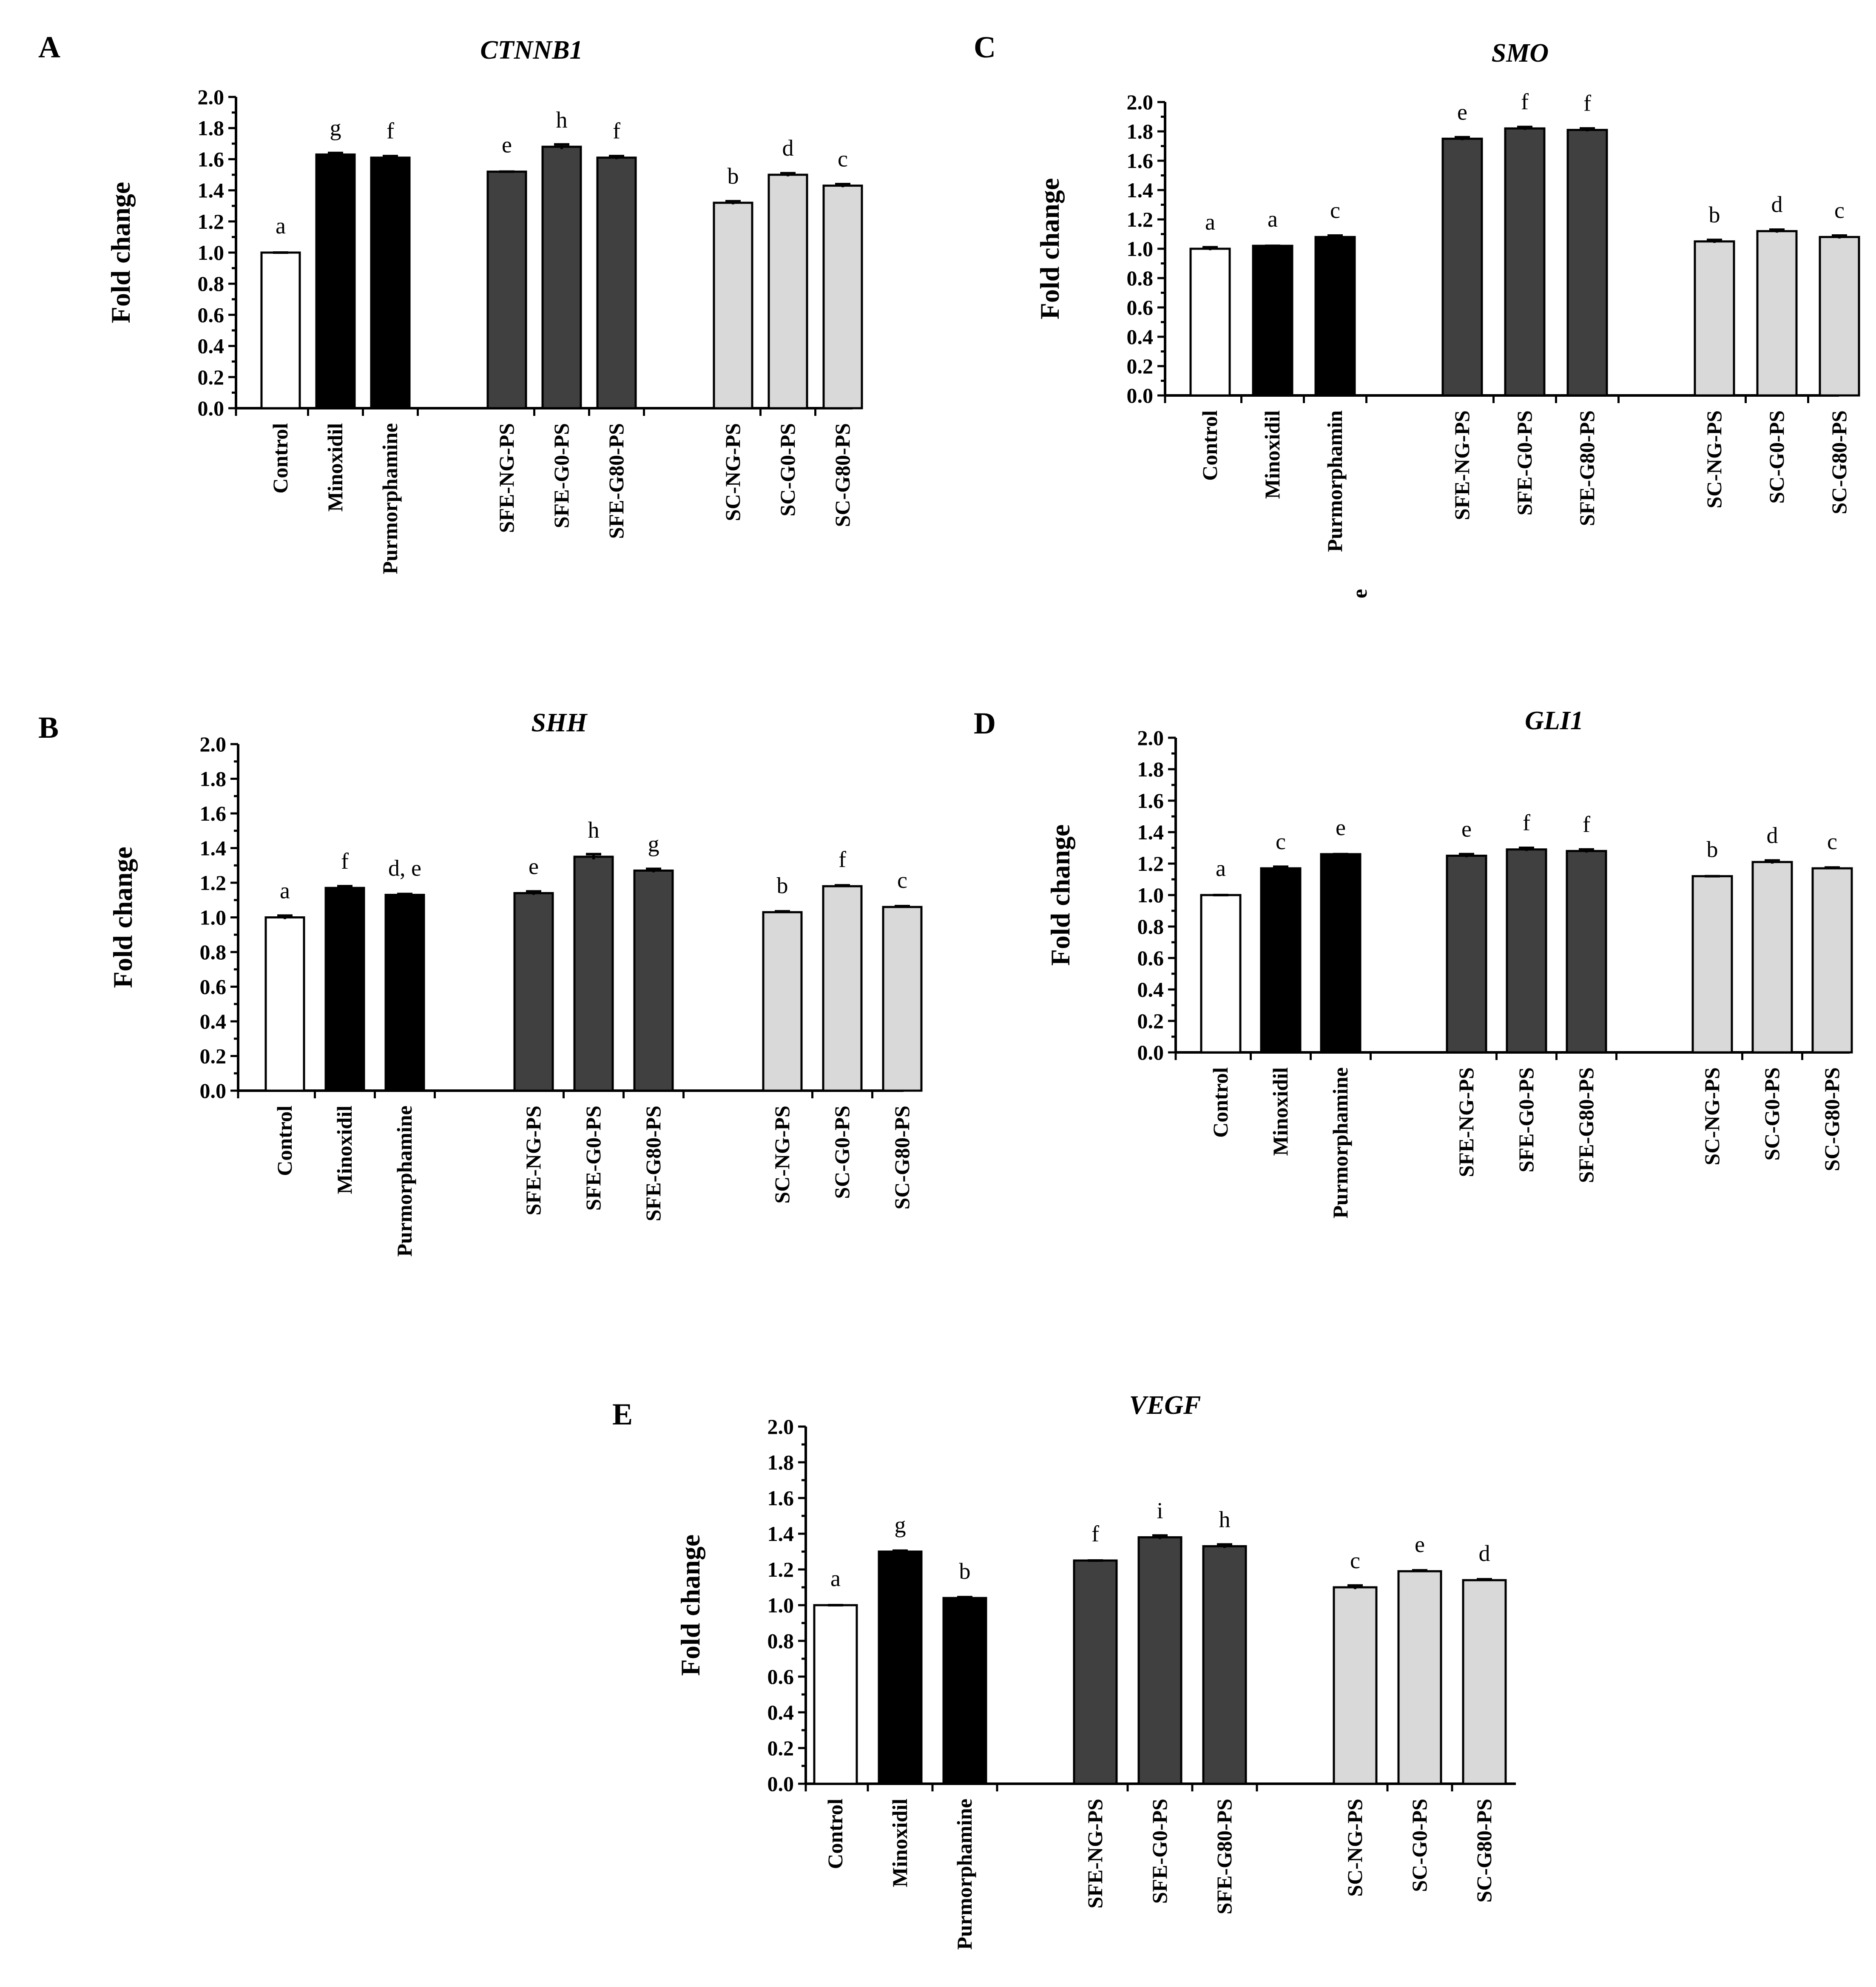 The image size is (1876, 1987). I want to click on x-tick-label-line: e, so click(1359, 593).